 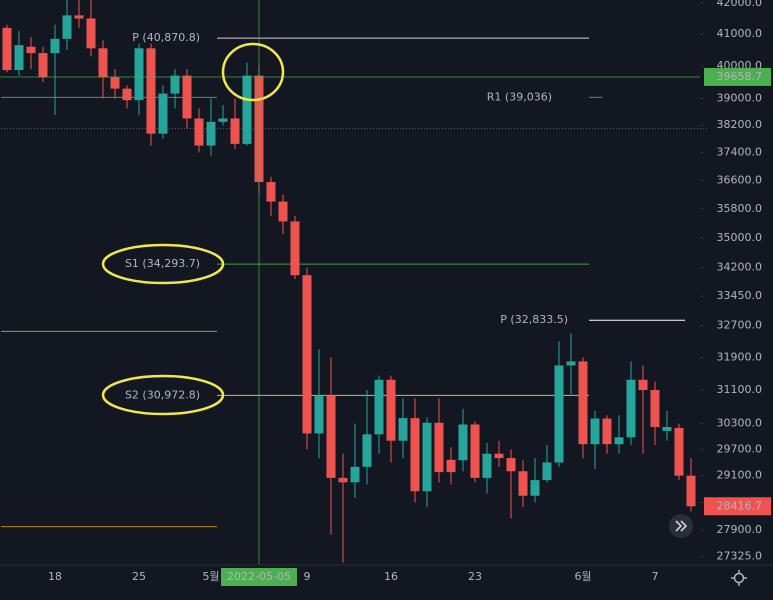 I want to click on crosshair-x-box, so click(x=259, y=577).